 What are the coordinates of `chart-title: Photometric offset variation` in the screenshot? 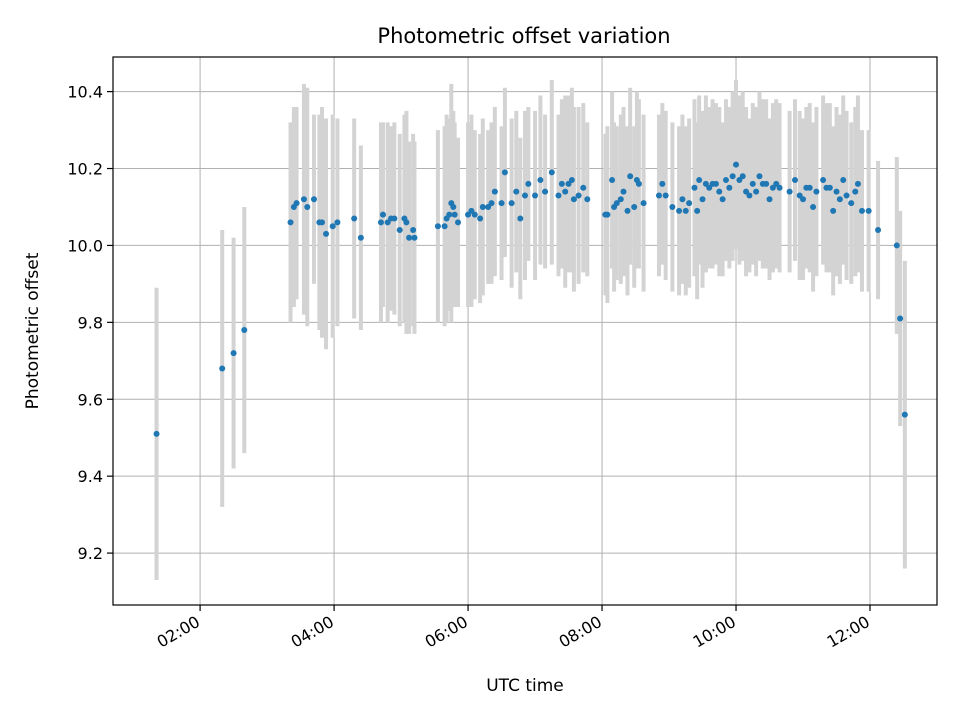 It's located at (523, 36).